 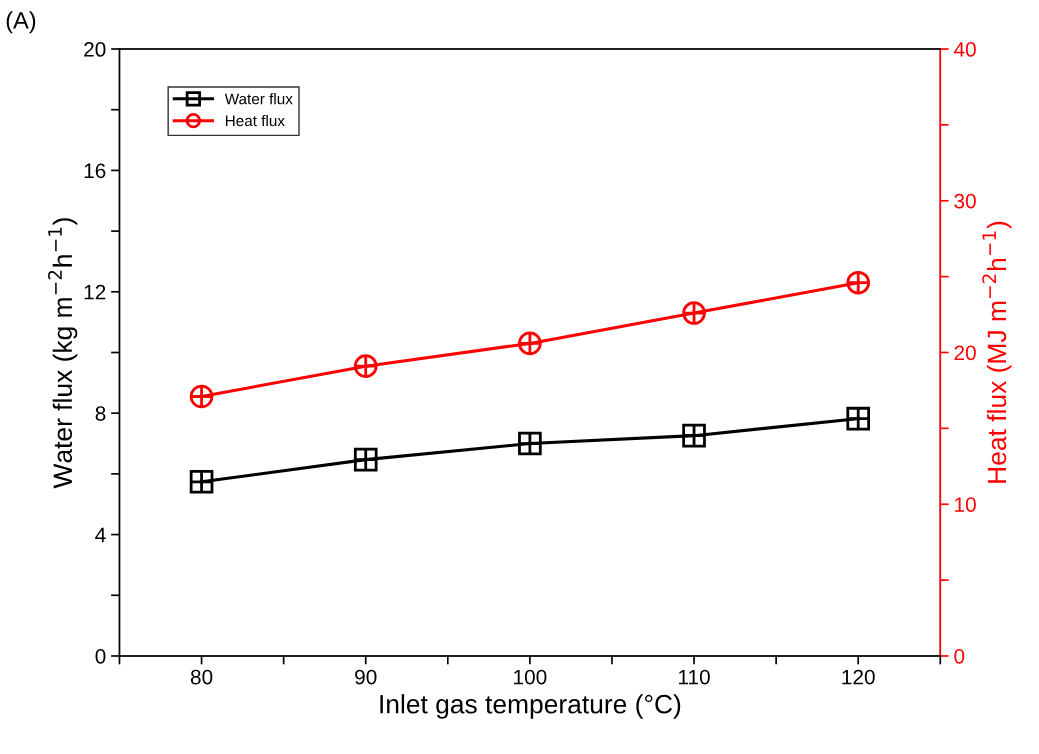 What do you see at coordinates (100, 656) in the screenshot?
I see `y-tick-label: 0` at bounding box center [100, 656].